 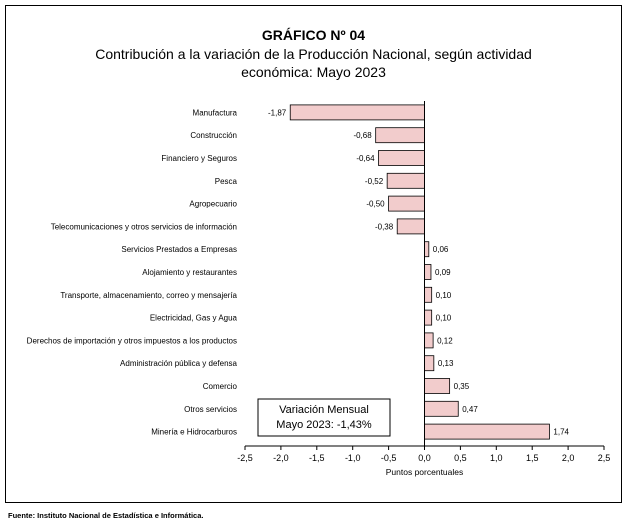 What do you see at coordinates (324, 410) in the screenshot?
I see `annotation-line1: Variación Mensual` at bounding box center [324, 410].